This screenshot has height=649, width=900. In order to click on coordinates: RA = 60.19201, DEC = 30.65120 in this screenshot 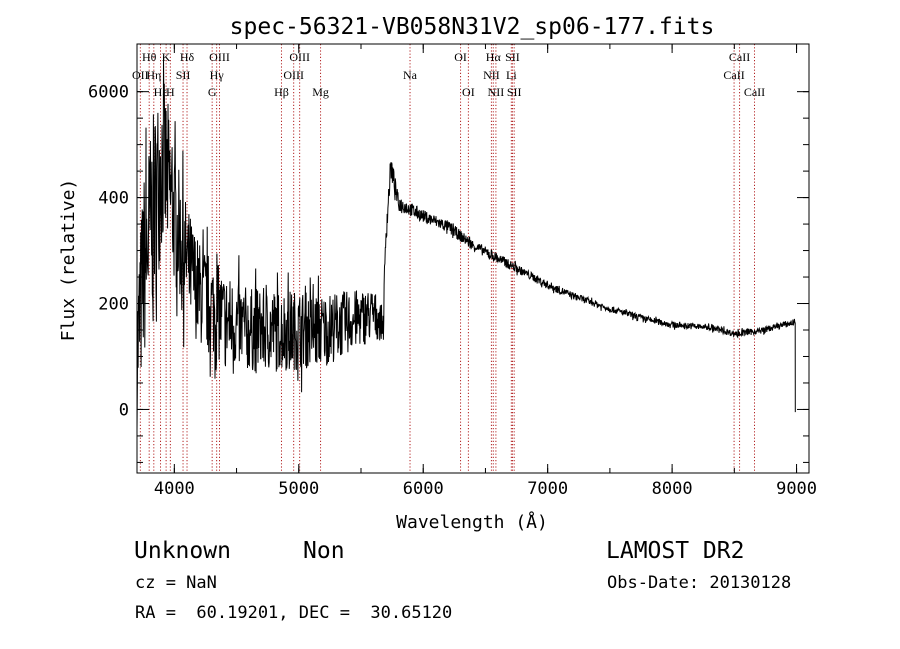, I will do `click(294, 613)`.